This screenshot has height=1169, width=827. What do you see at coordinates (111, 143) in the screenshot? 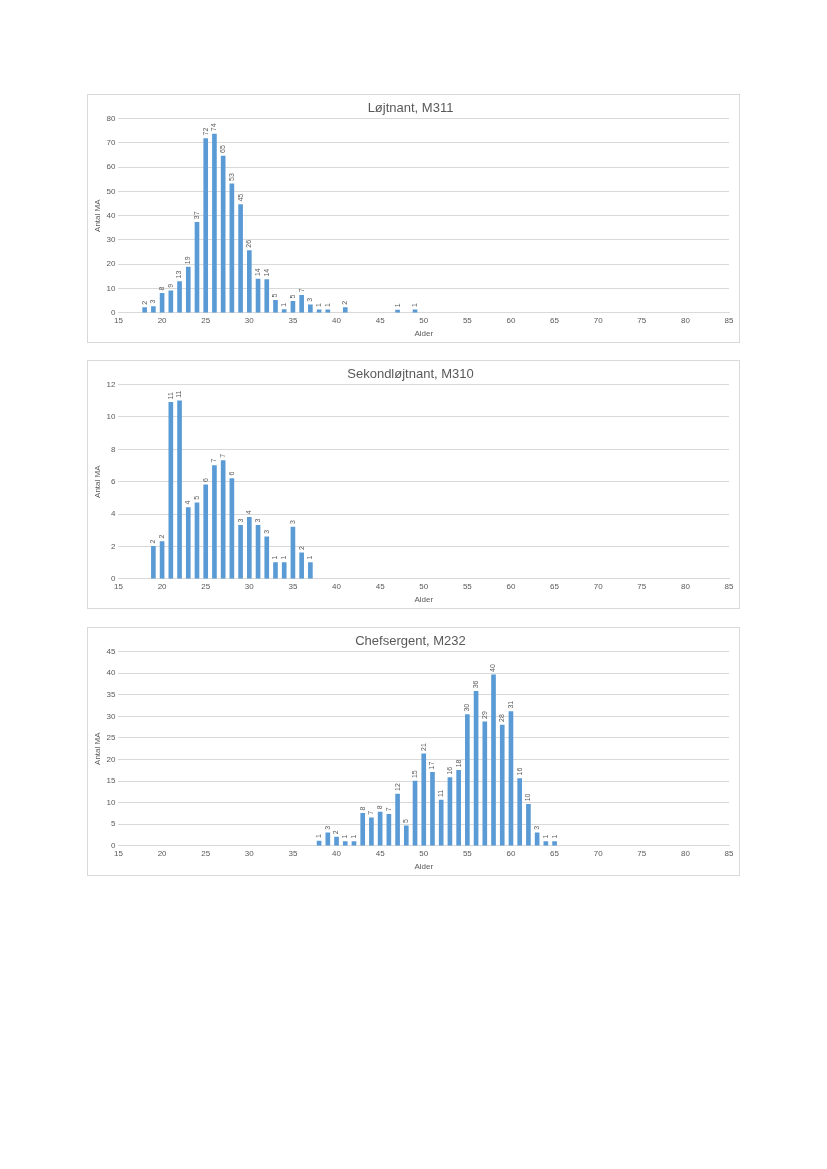
I see `y-tick-label: 70` at bounding box center [111, 143].